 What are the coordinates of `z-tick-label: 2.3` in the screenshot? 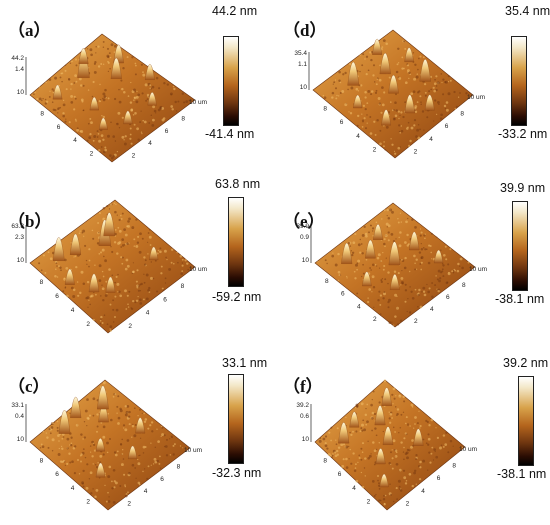 It's located at (19, 237).